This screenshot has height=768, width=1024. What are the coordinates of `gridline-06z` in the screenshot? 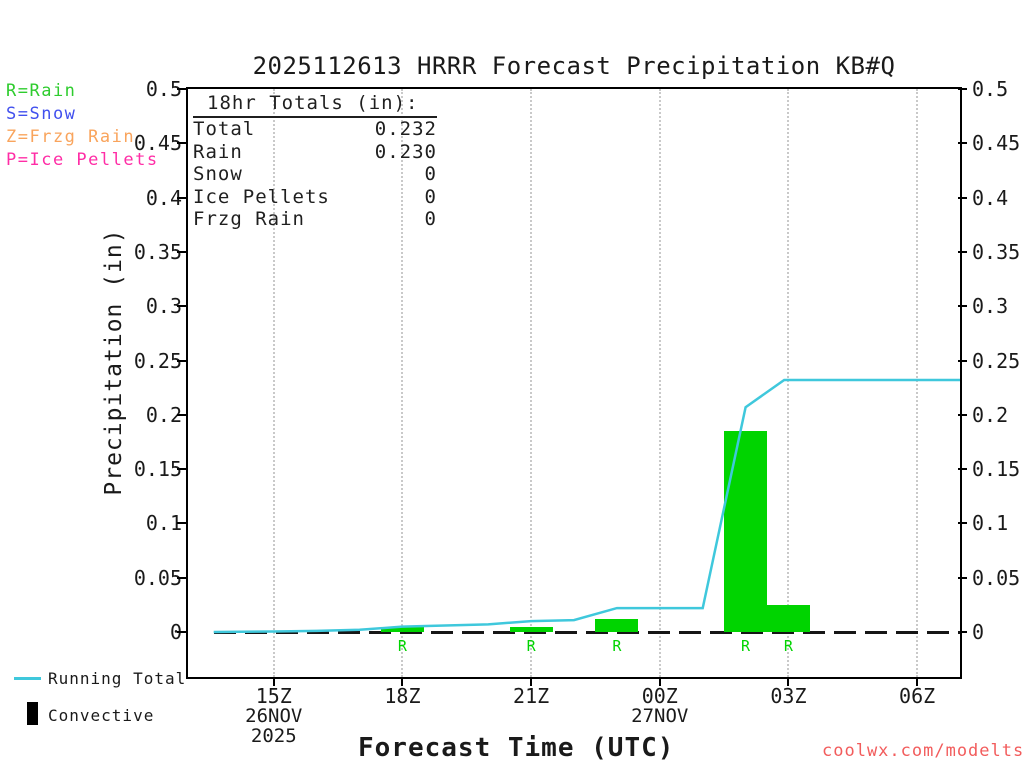 It's located at (917, 383).